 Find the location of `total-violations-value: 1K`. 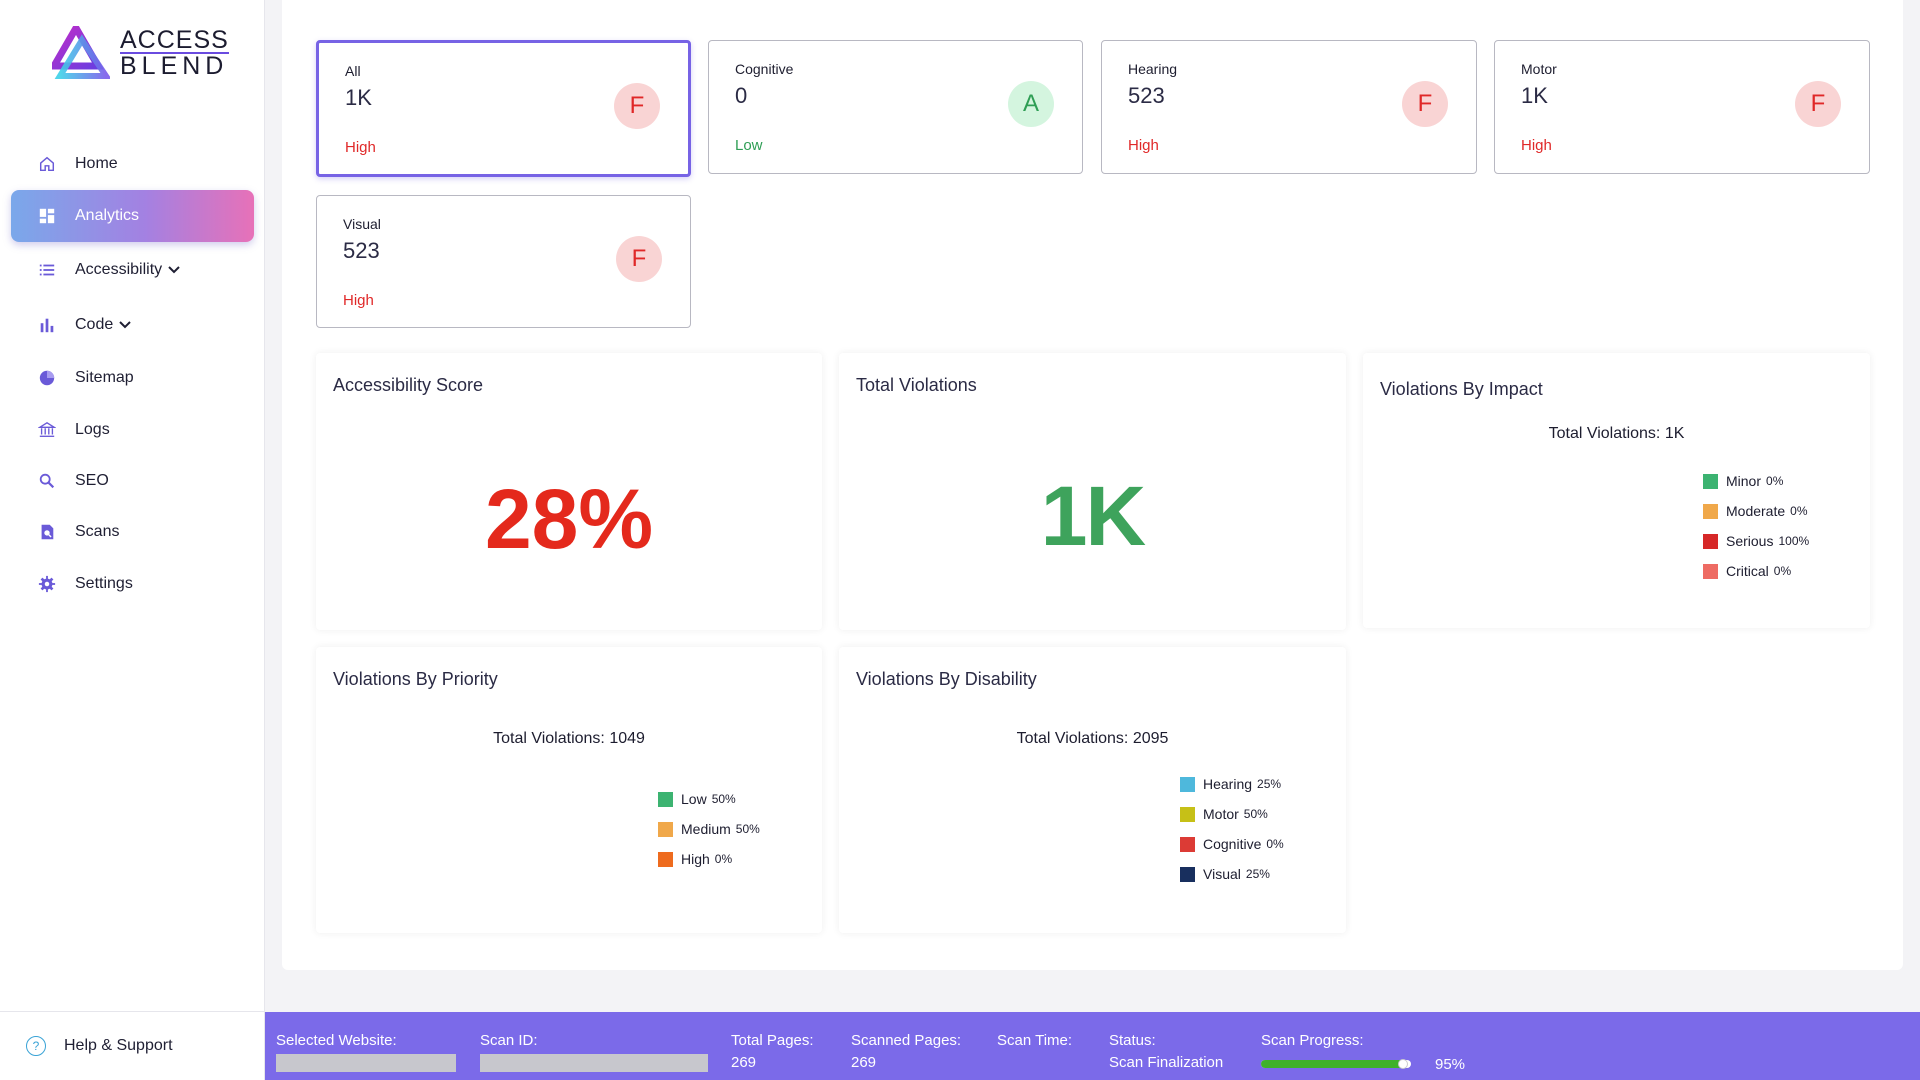

total-violations-value: 1K is located at coordinates (1093, 516).